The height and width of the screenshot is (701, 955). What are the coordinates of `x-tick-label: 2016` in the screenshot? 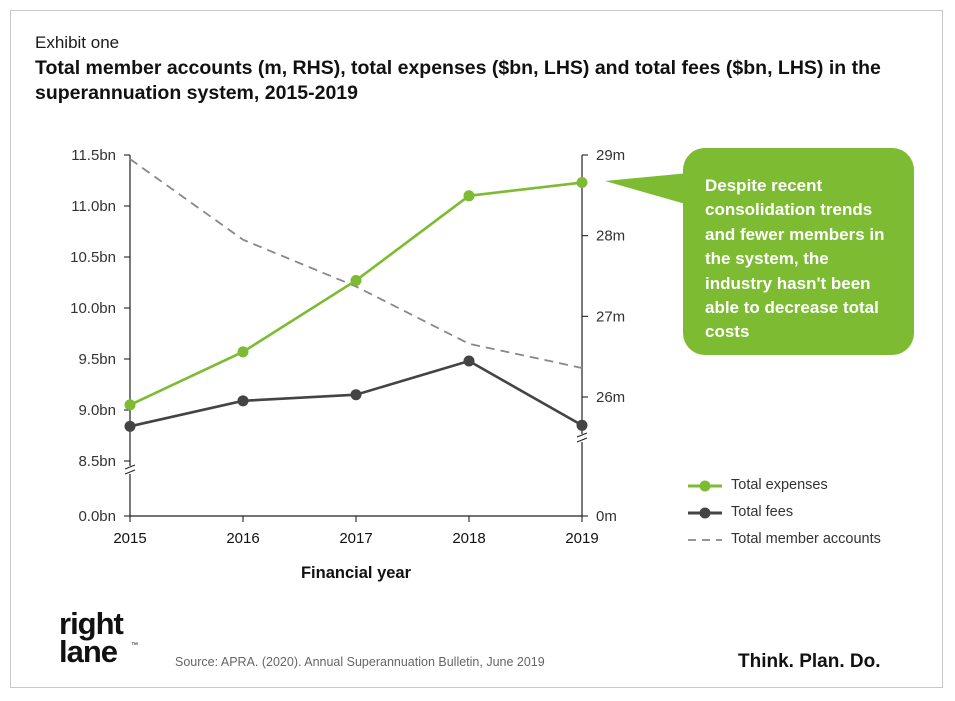 It's located at (242, 538).